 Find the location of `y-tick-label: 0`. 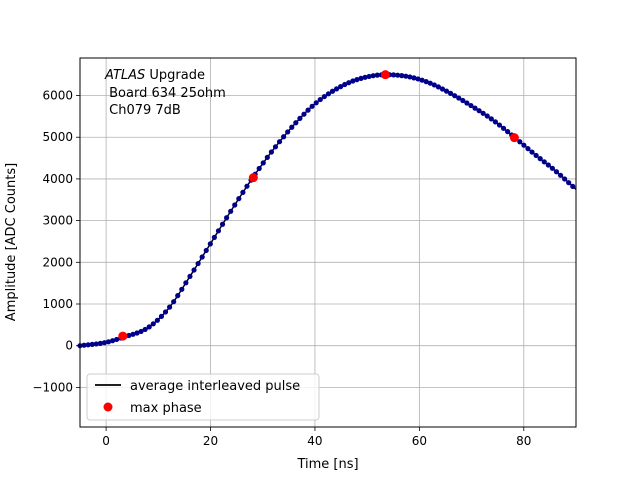

y-tick-label: 0 is located at coordinates (69, 346).